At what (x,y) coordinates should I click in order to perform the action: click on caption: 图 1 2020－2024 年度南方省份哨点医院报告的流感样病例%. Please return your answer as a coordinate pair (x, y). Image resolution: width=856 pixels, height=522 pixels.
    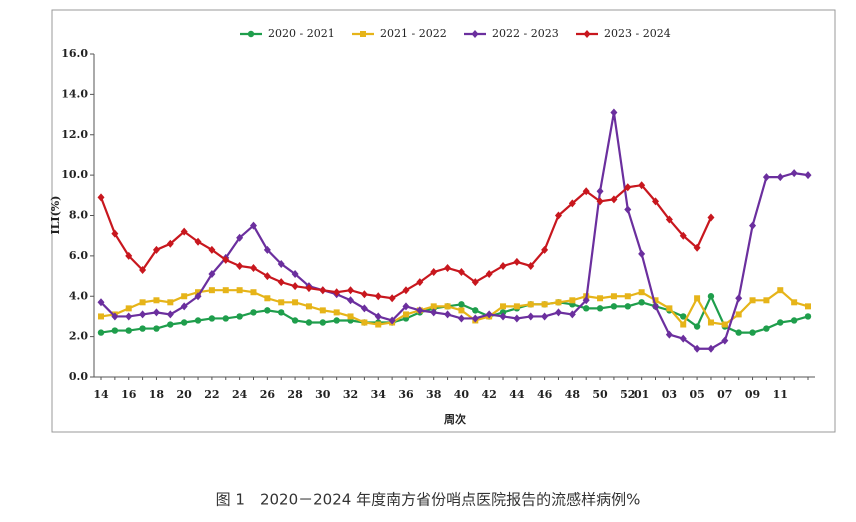
    Looking at the image, I should click on (428, 500).